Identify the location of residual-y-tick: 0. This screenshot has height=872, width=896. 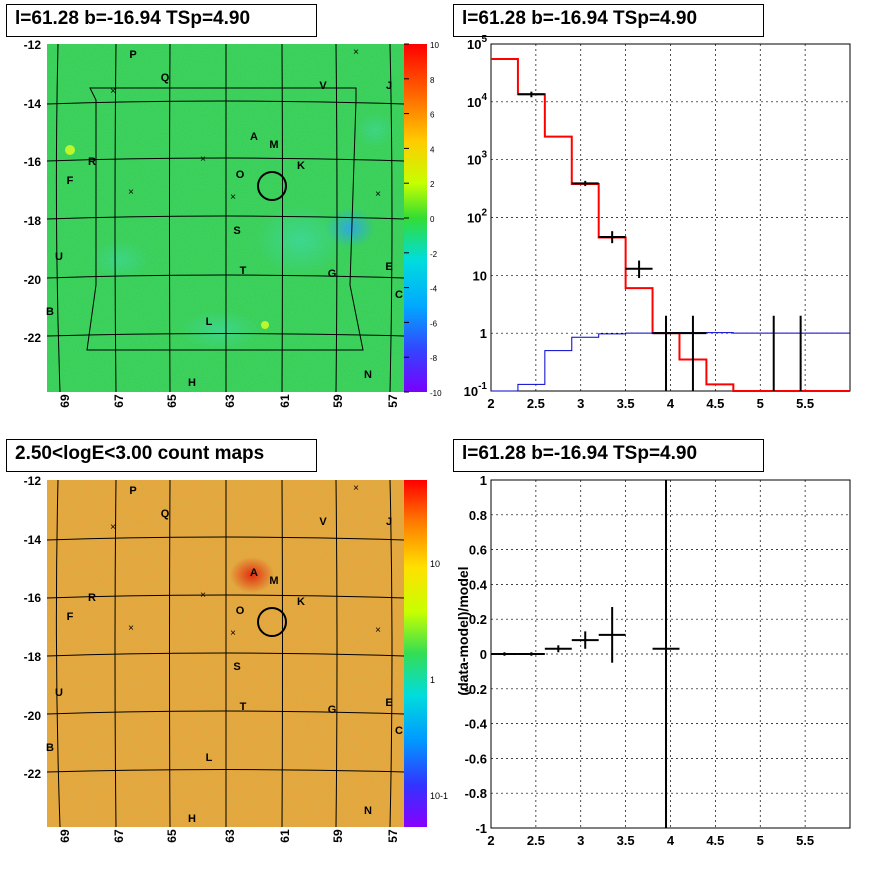
(483, 654).